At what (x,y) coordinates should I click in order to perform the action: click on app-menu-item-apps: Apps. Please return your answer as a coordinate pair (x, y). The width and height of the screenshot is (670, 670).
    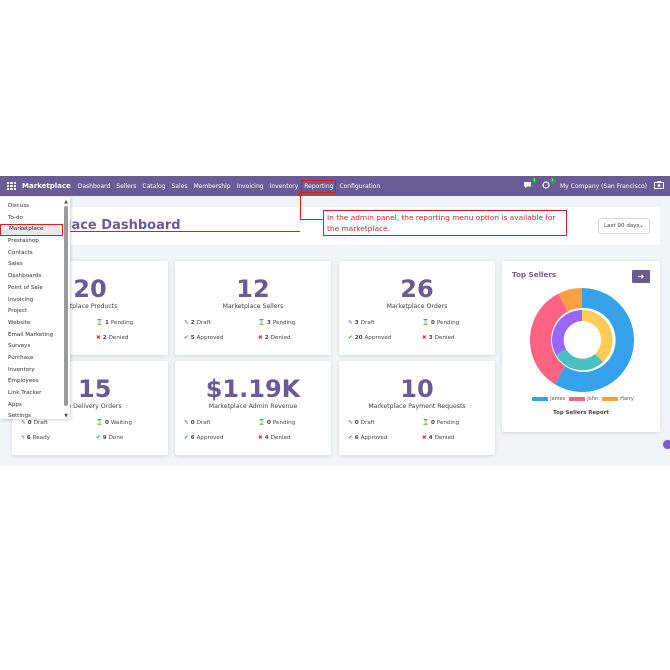
    Looking at the image, I should click on (15, 404).